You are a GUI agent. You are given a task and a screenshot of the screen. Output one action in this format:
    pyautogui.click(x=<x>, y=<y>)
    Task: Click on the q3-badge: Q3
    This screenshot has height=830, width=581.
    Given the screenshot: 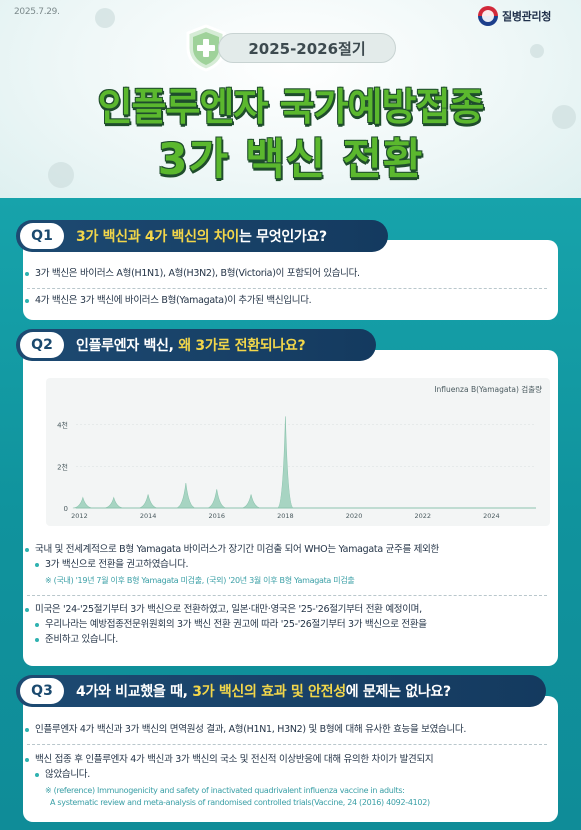 What is the action you would take?
    pyautogui.click(x=42, y=691)
    